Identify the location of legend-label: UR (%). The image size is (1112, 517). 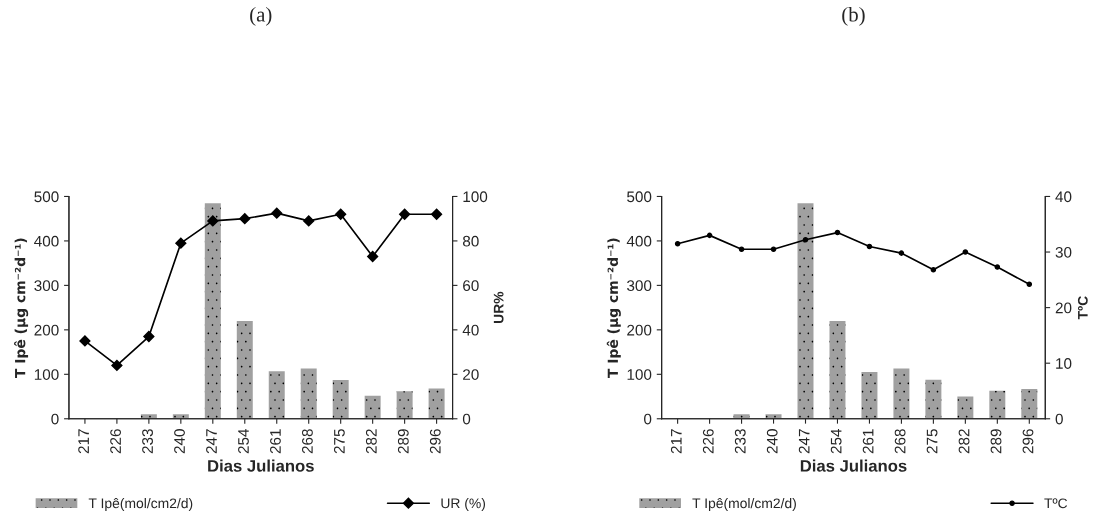
(463, 504).